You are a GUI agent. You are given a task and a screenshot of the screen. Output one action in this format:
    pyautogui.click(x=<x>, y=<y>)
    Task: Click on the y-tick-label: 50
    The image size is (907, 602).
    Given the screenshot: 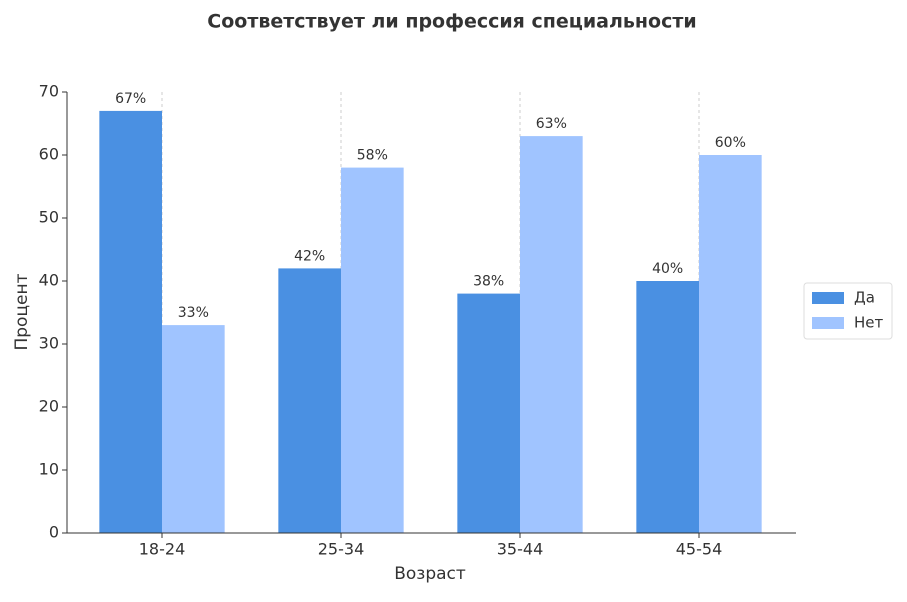 What is the action you would take?
    pyautogui.click(x=49, y=217)
    